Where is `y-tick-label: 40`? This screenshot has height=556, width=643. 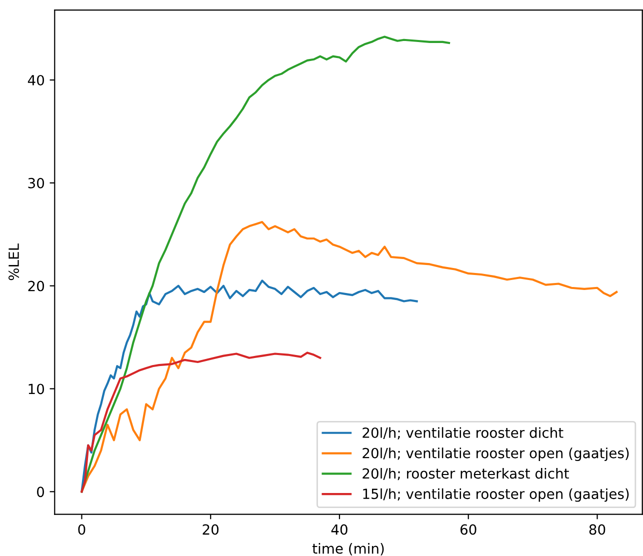 y-tick-label: 40 is located at coordinates (36, 80).